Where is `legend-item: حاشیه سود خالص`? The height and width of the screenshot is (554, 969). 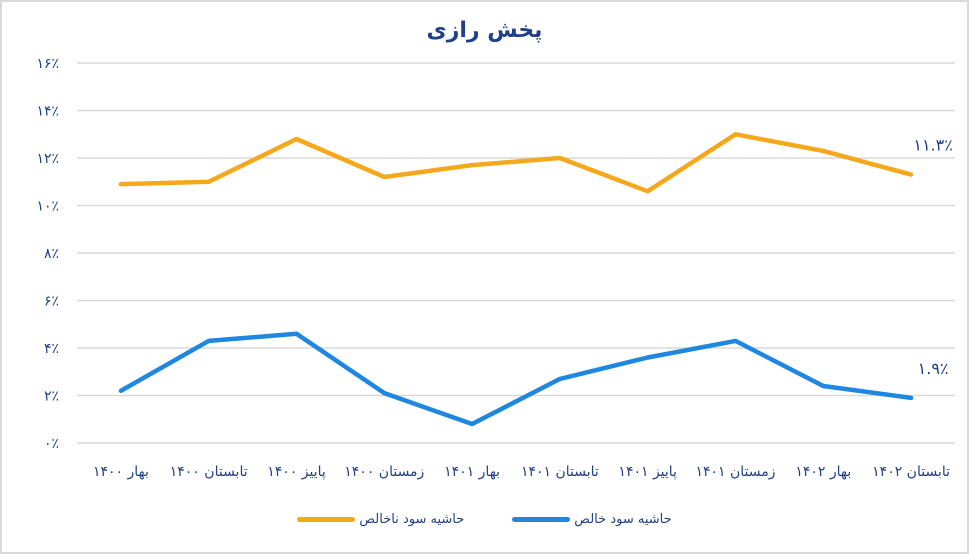
legend-item: حاشیه سود خالص is located at coordinates (592, 519).